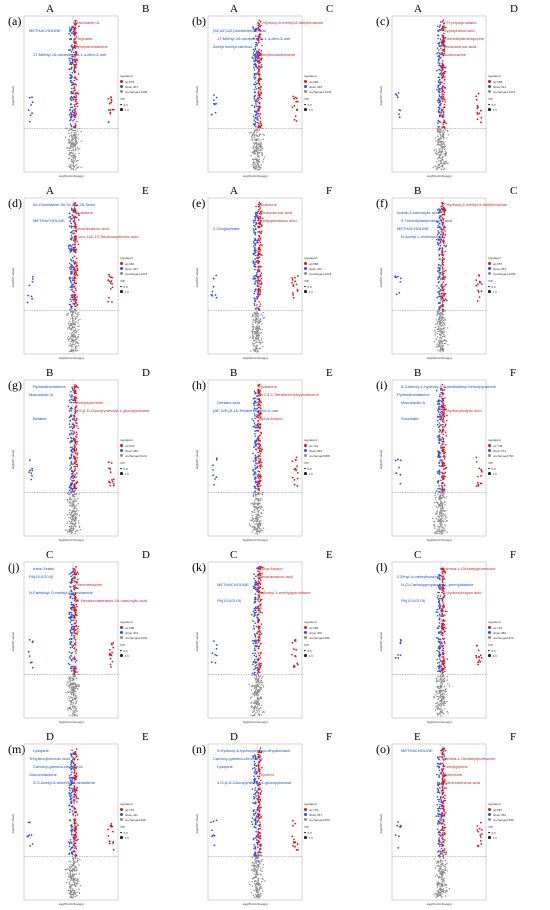 This screenshot has width=550, height=910. Describe the element at coordinates (13, 641) in the screenshot. I see `y-axis-label: -log10(P value)` at that location.